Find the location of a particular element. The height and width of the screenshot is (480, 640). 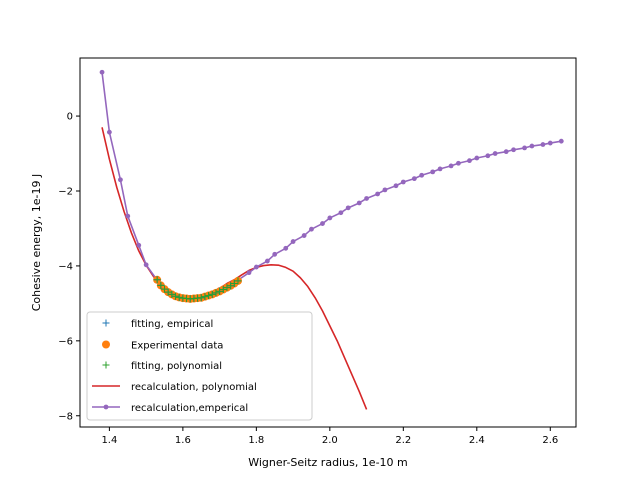

x-axis: 1.4 1.6 1.8 2.0 2.2 2.4 2.6 is located at coordinates (329, 436).